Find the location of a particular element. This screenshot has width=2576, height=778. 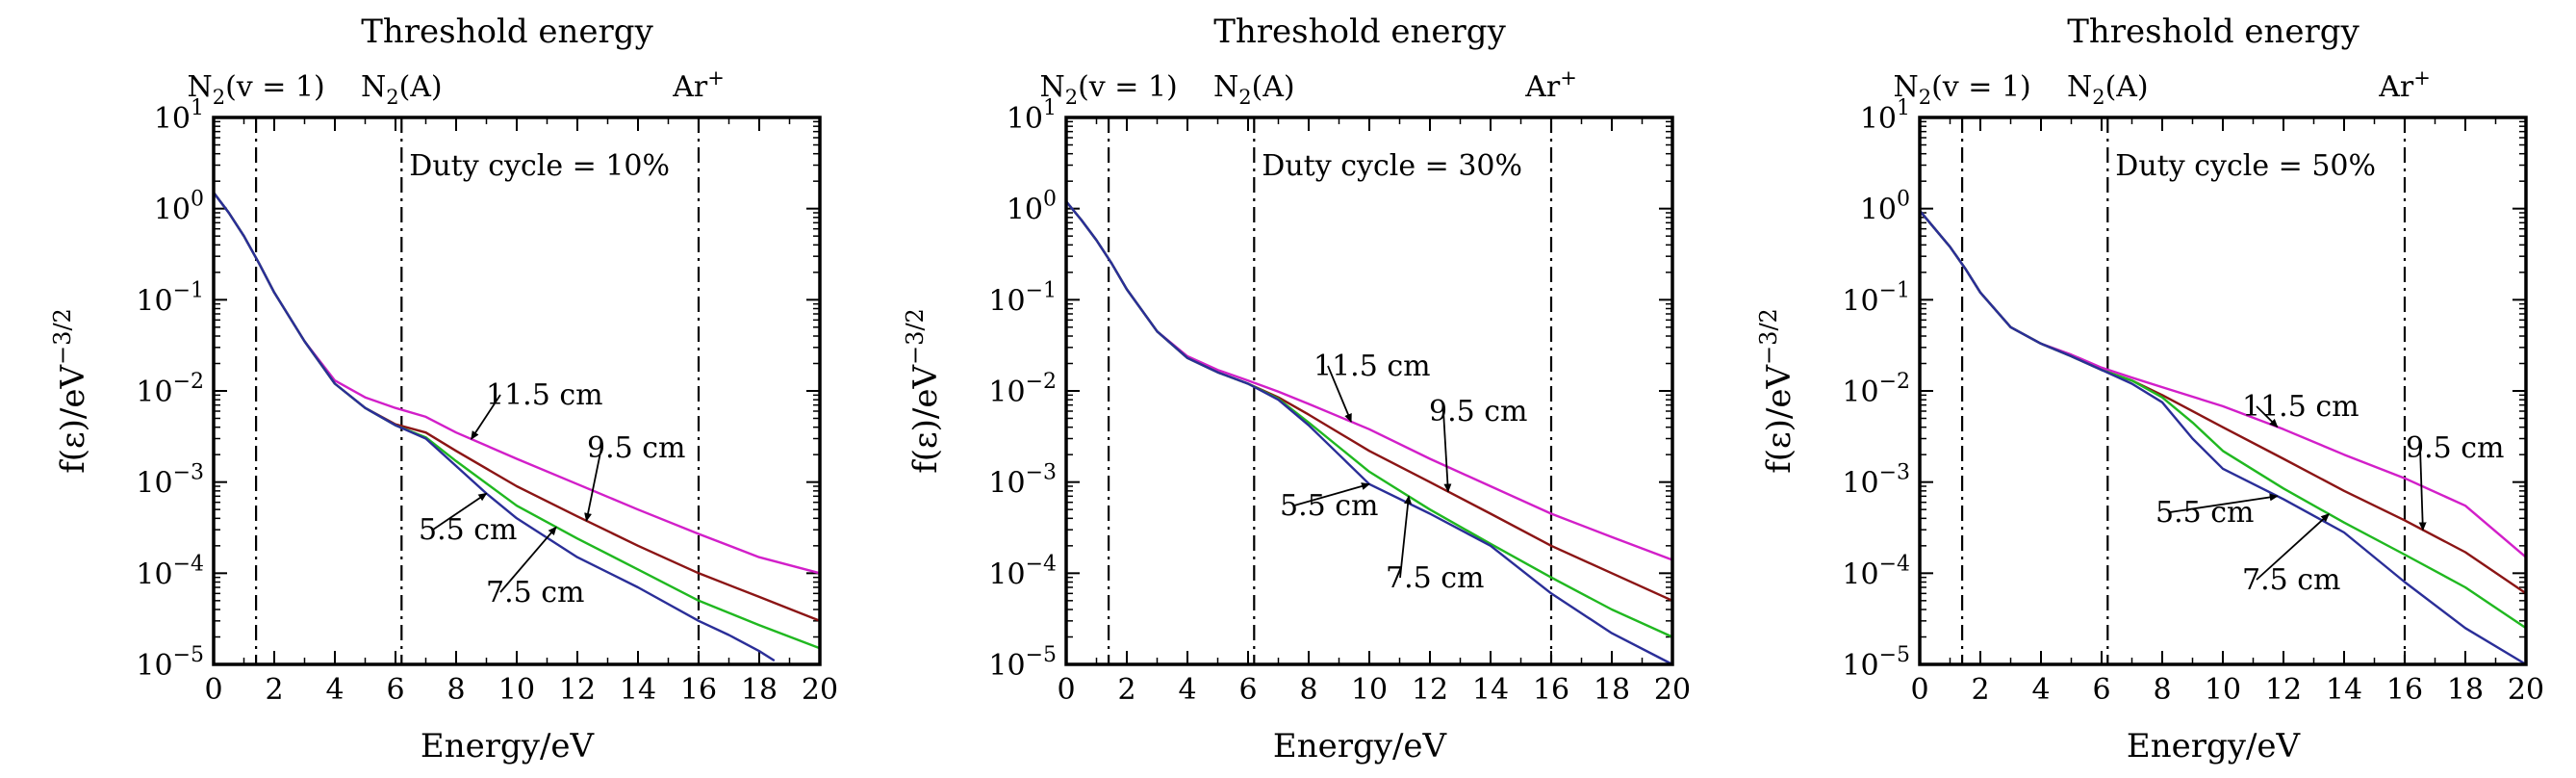

series-line-9-5-cm is located at coordinates (2223, 402).